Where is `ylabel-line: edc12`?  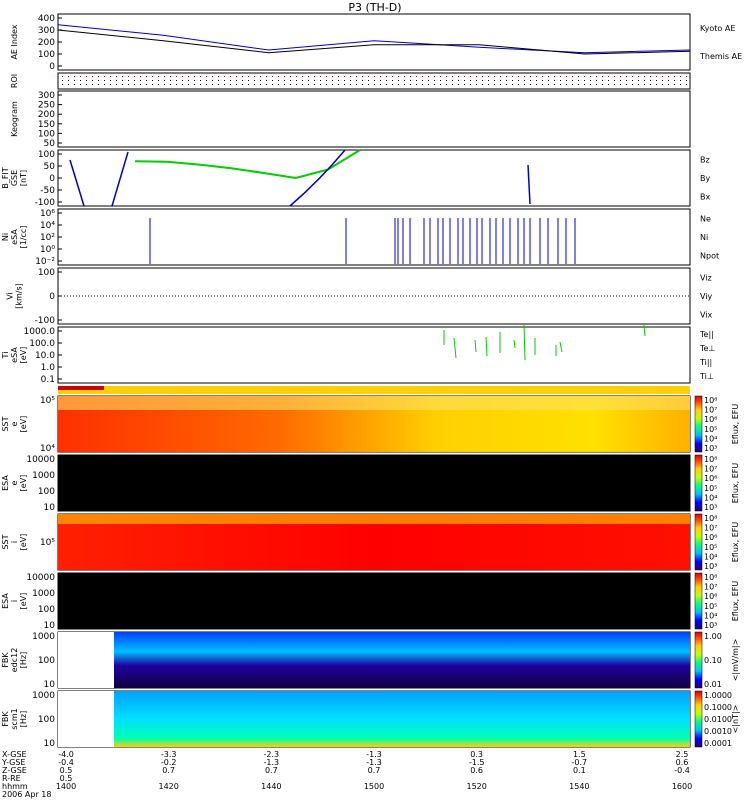
ylabel-line: edc12 is located at coordinates (14, 660).